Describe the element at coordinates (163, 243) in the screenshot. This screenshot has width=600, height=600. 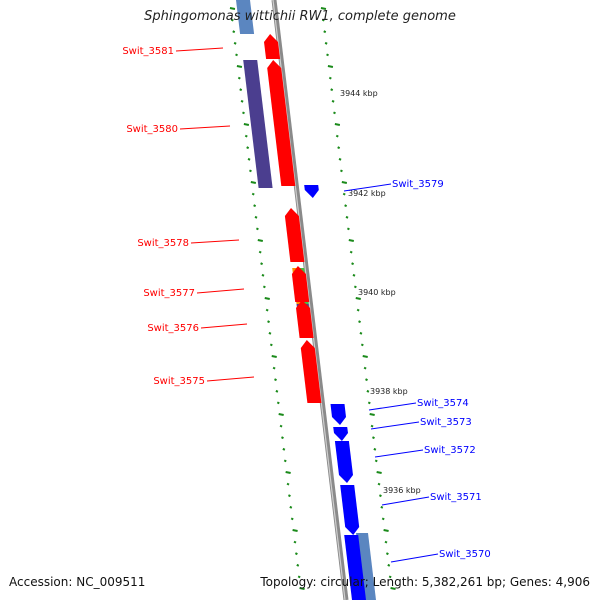
I see `gene-label: Swit_3578` at that location.